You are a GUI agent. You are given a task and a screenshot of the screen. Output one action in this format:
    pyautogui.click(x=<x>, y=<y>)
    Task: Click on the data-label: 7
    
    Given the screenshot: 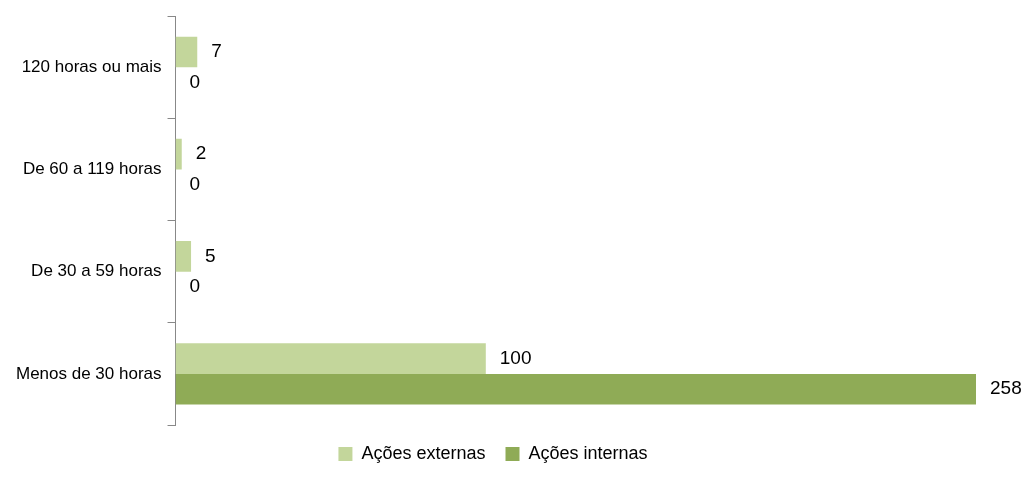 What is the action you would take?
    pyautogui.click(x=216, y=51)
    